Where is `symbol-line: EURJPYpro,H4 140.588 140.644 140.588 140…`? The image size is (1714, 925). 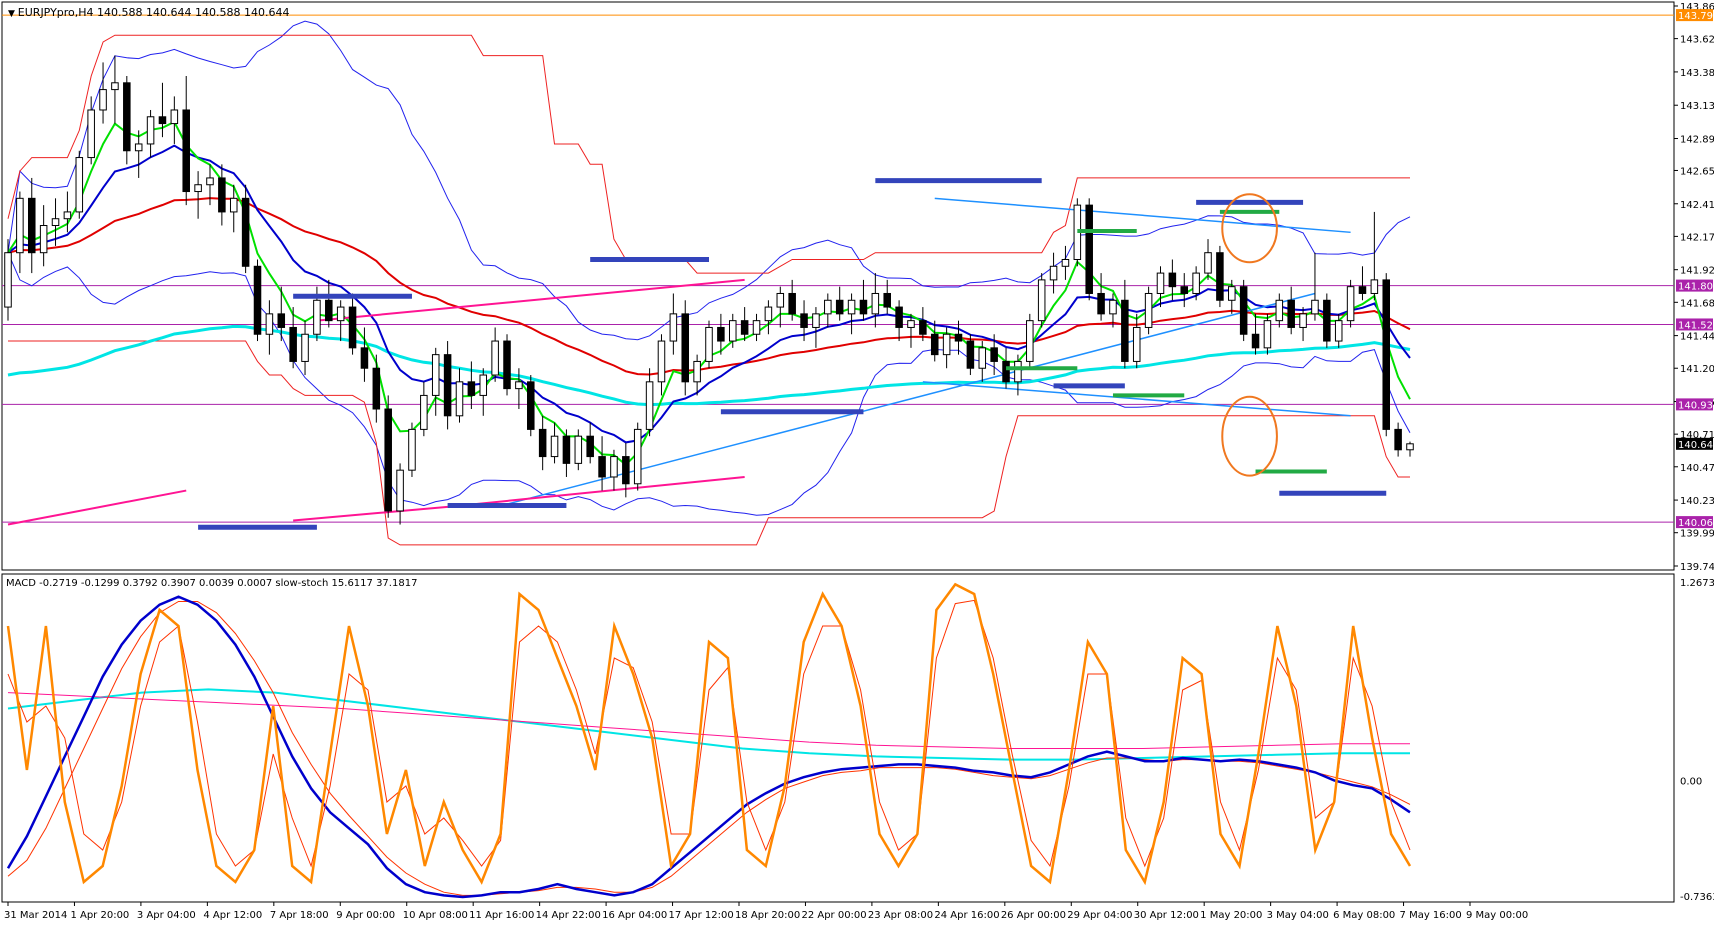 symbol-line: EURJPYpro,H4 140.588 140.644 140.588 140… is located at coordinates (154, 12).